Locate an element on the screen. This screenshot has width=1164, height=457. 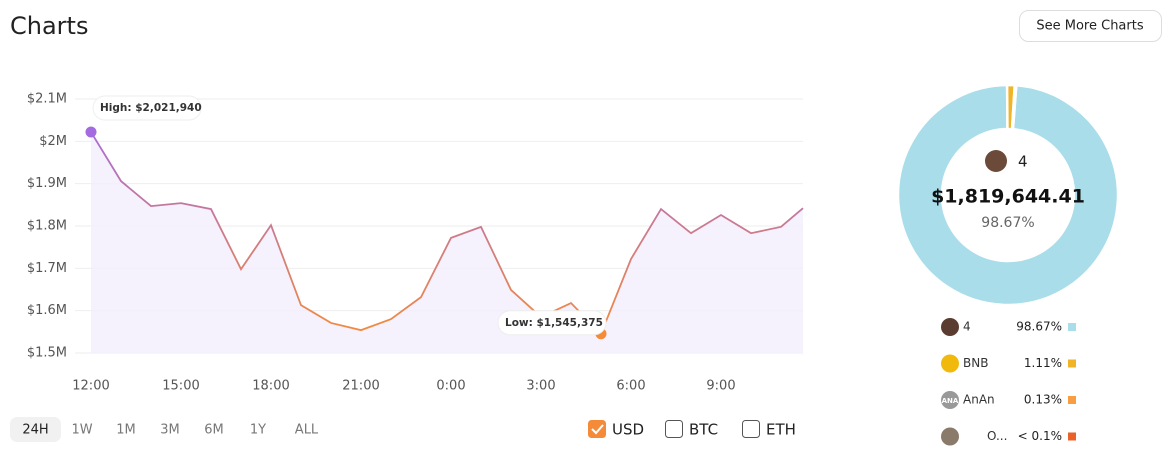
see-more-button is located at coordinates (1090, 26).